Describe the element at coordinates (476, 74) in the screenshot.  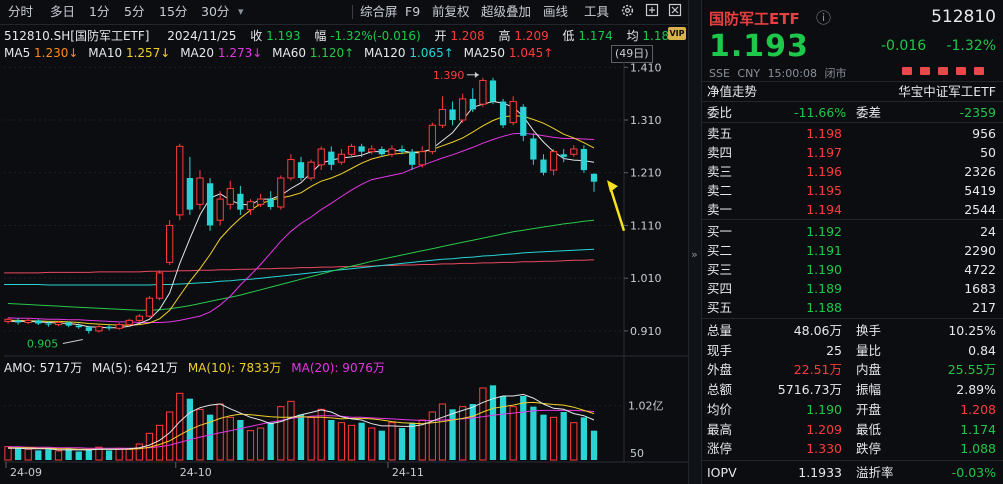
I see `high-marker-arrowhead` at that location.